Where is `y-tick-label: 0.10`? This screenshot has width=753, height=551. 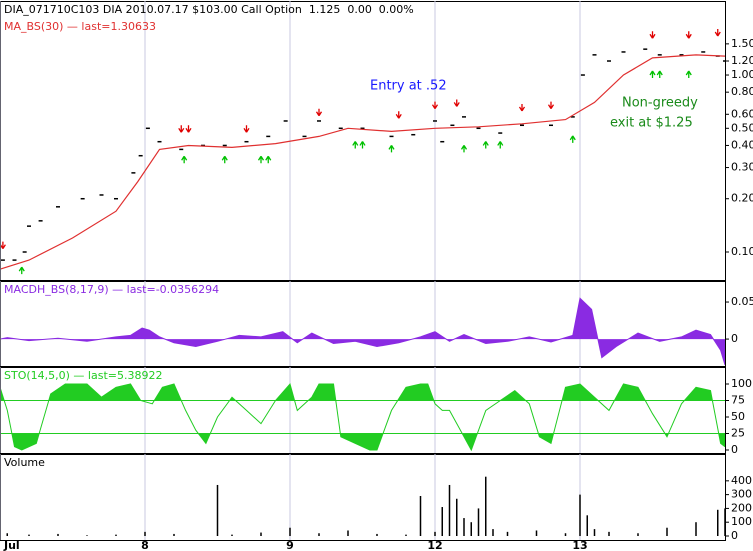
y-tick-label: 0.10 is located at coordinates (742, 251).